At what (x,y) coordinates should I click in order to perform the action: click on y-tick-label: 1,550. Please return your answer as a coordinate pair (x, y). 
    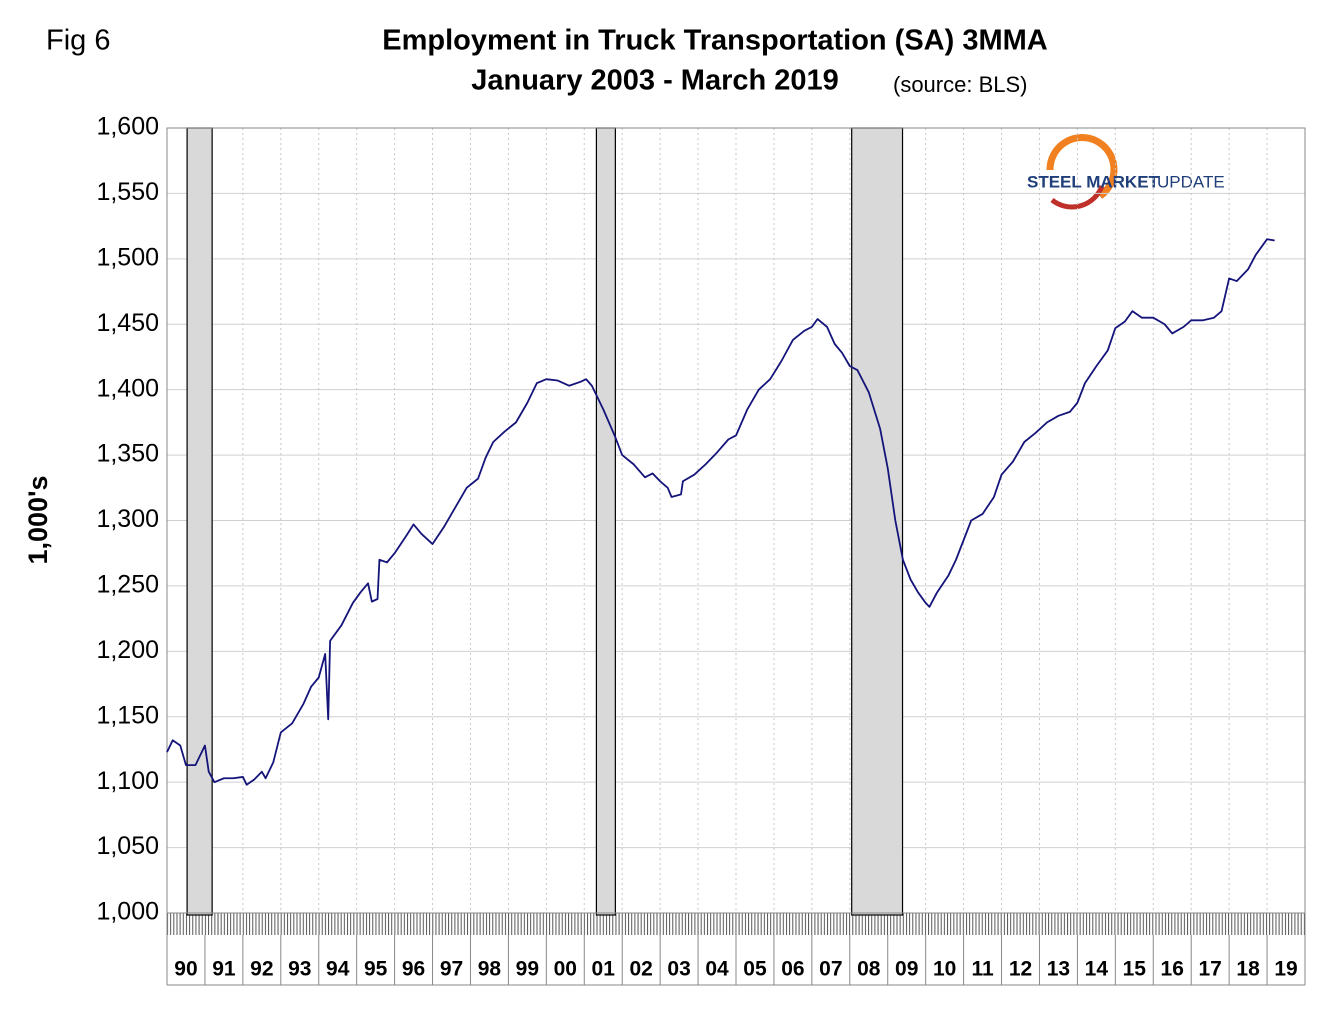
    Looking at the image, I should click on (127, 192).